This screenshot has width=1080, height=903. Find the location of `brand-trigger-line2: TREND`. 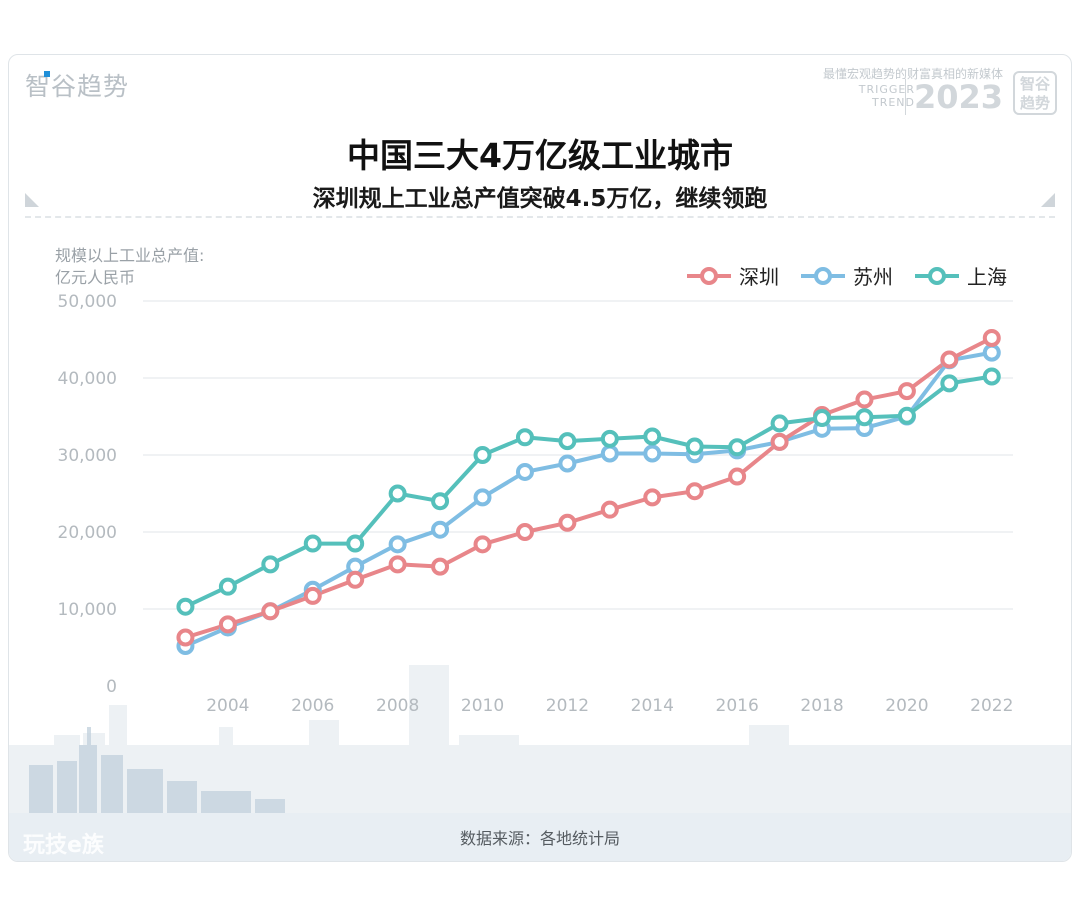

brand-trigger-line2: TREND is located at coordinates (893, 102).